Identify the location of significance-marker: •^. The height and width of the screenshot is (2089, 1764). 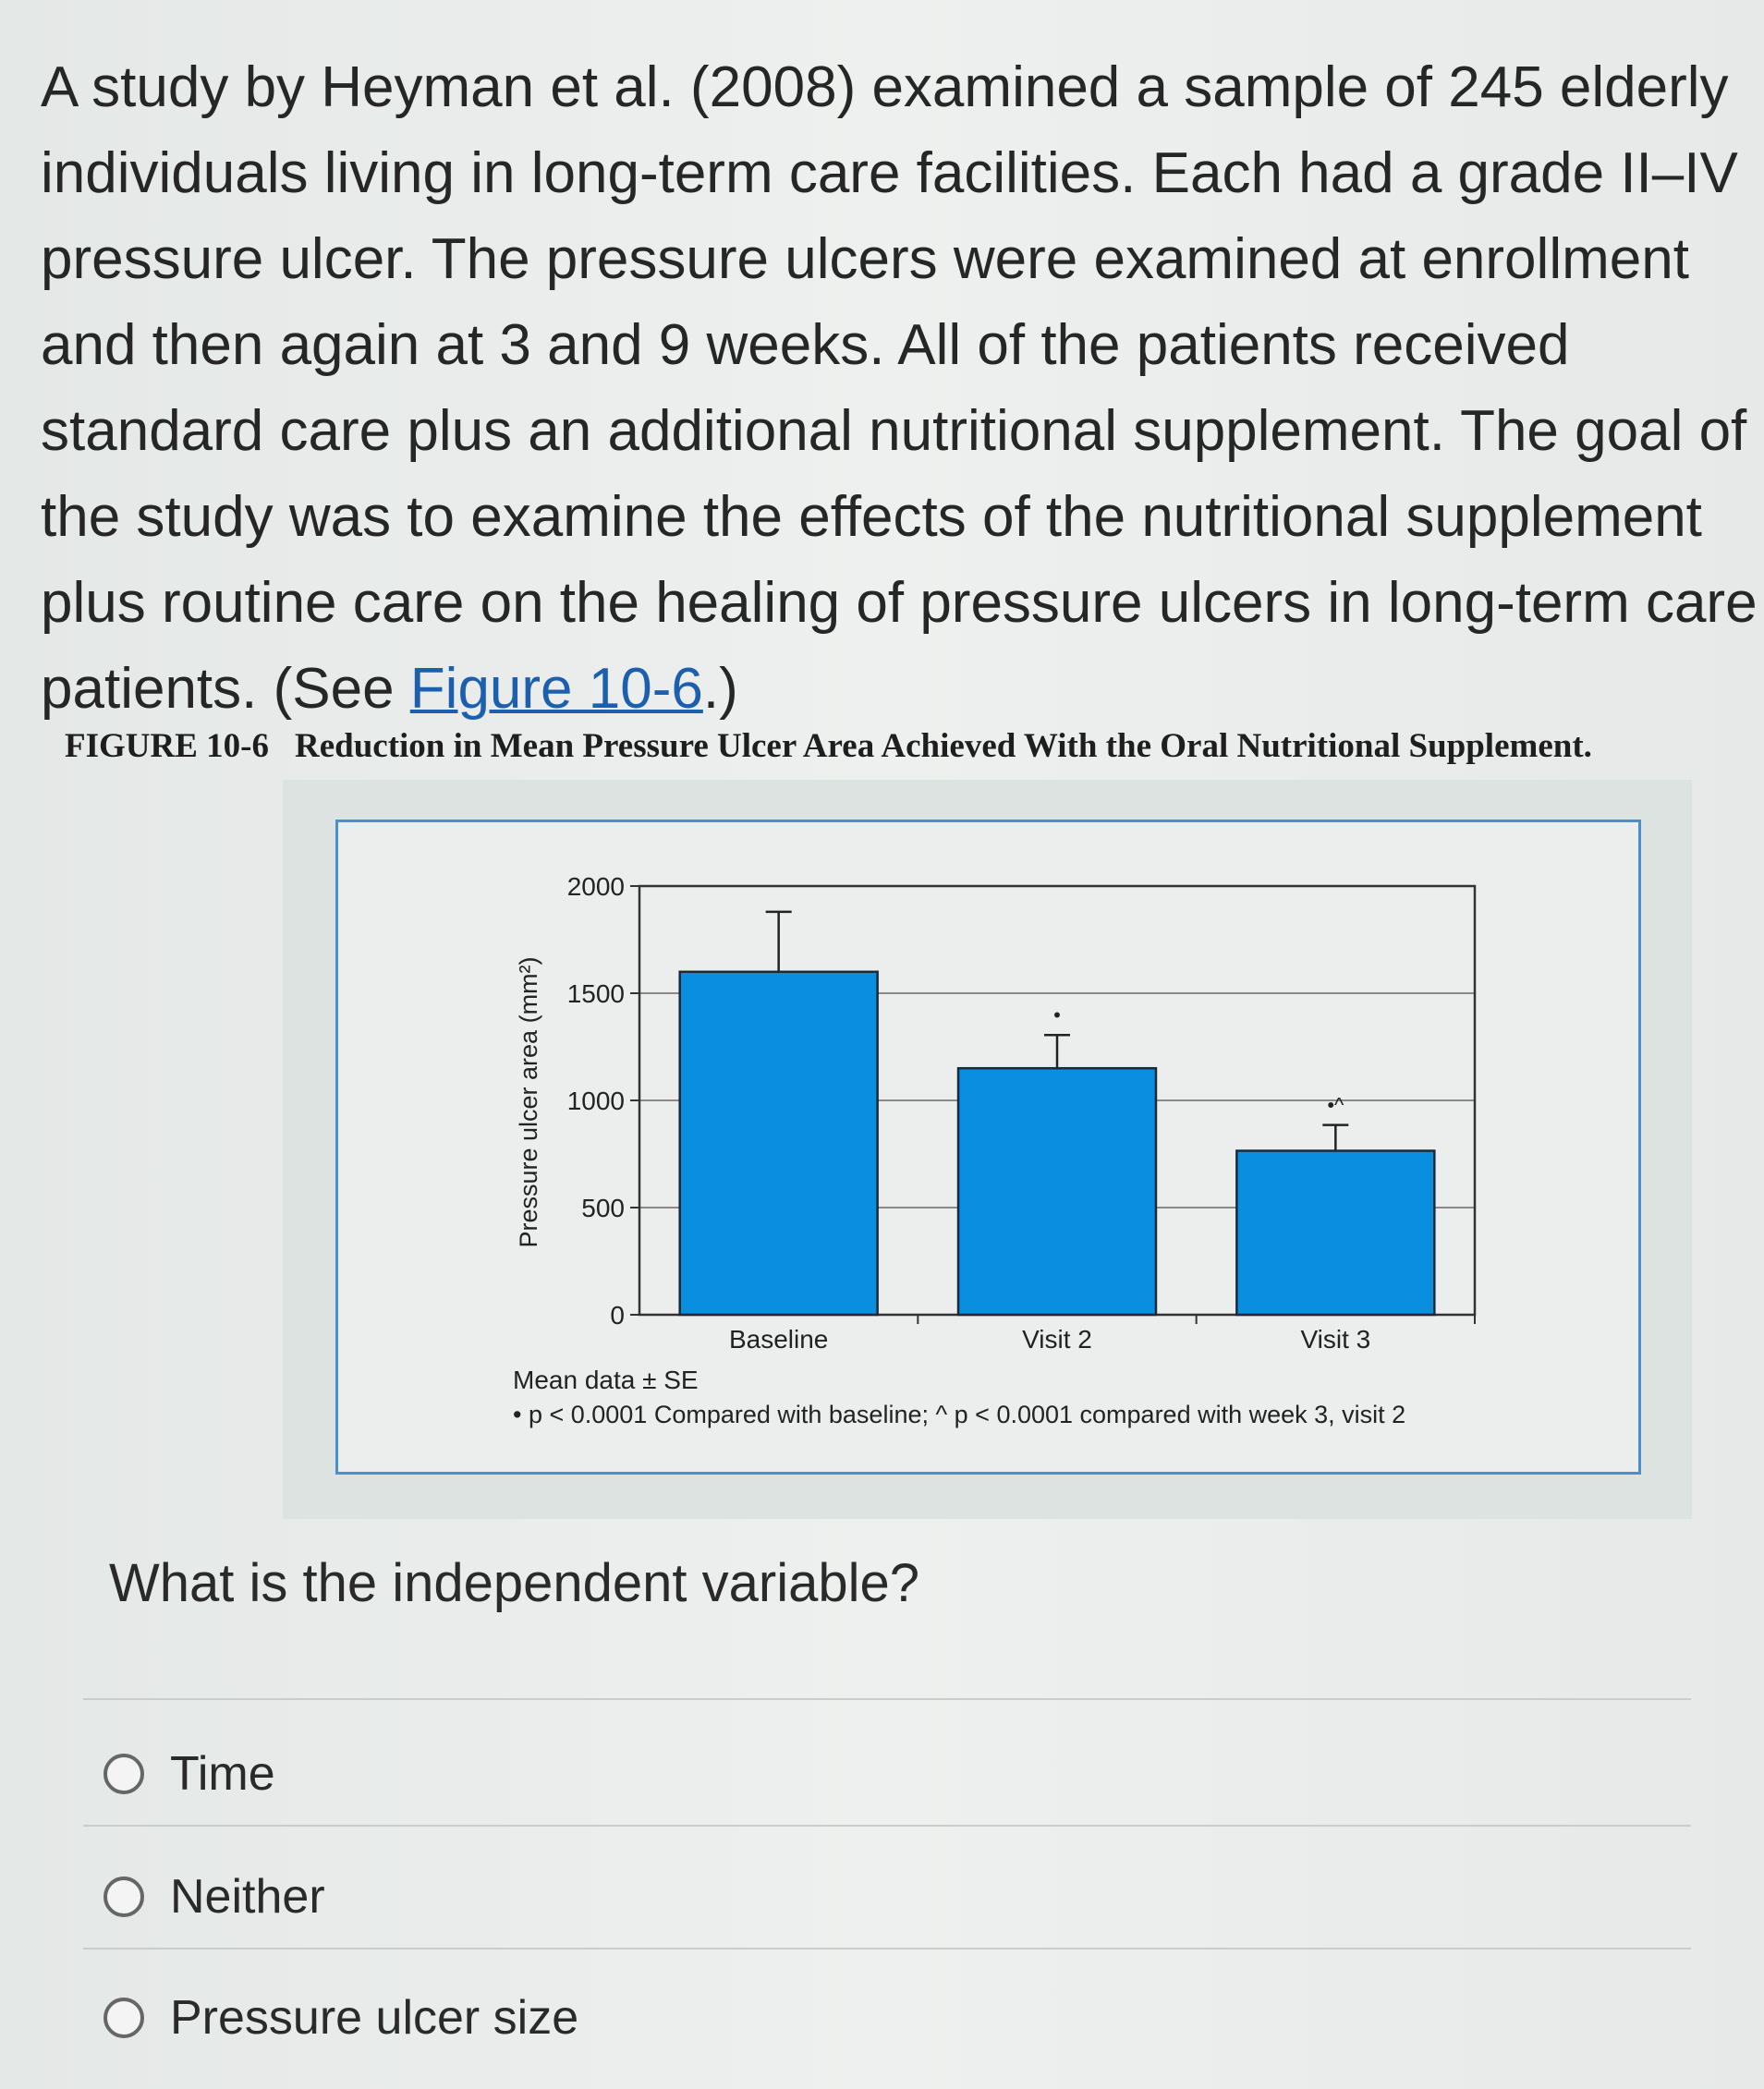
(1335, 1106).